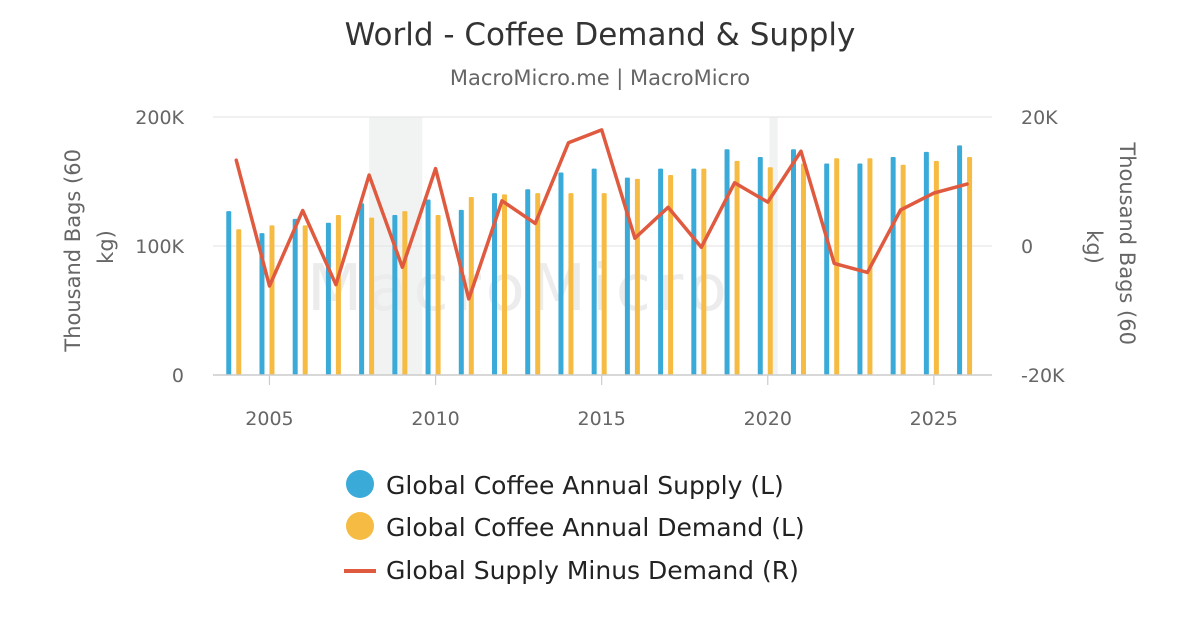 The width and height of the screenshot is (1200, 630). What do you see at coordinates (595, 527) in the screenshot?
I see `legend-label-demand: Global Coffee Annual Demand (L)` at bounding box center [595, 527].